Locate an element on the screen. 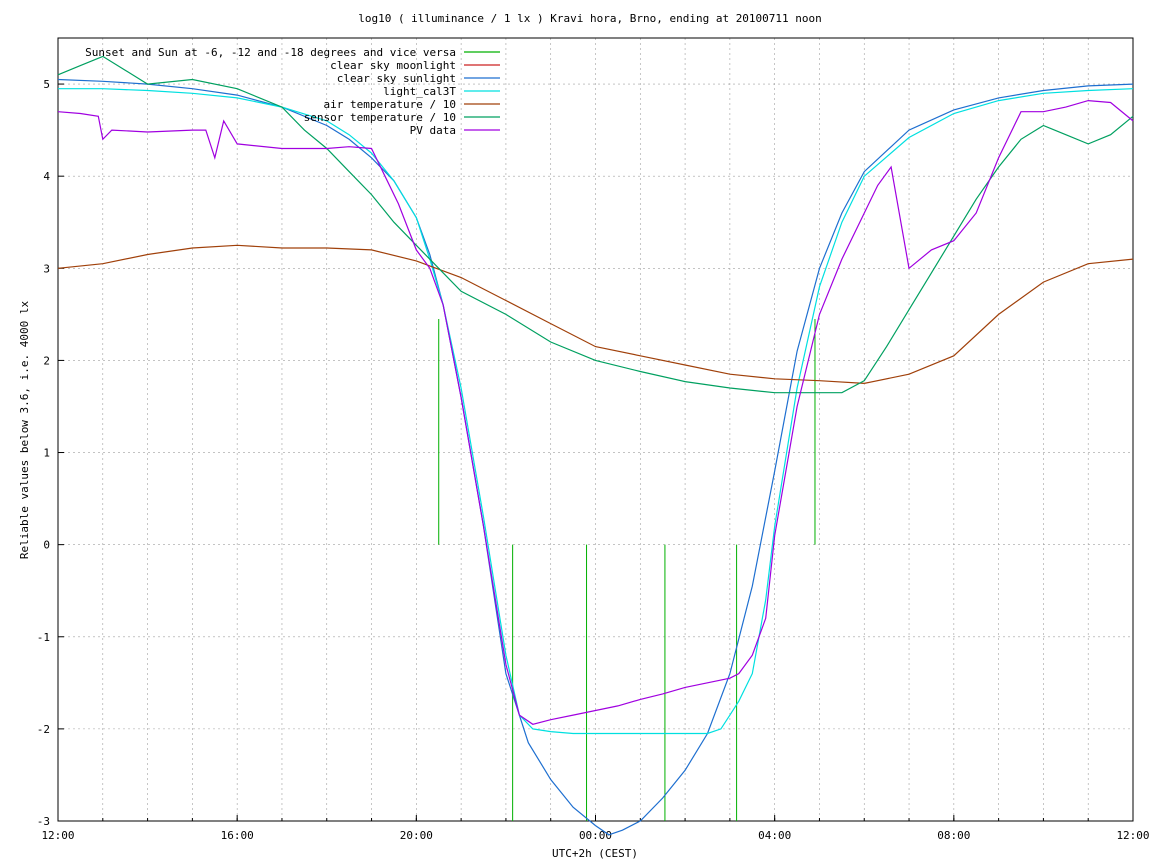 The width and height of the screenshot is (1151, 863). x-tick-label: 20:00 is located at coordinates (416, 835).